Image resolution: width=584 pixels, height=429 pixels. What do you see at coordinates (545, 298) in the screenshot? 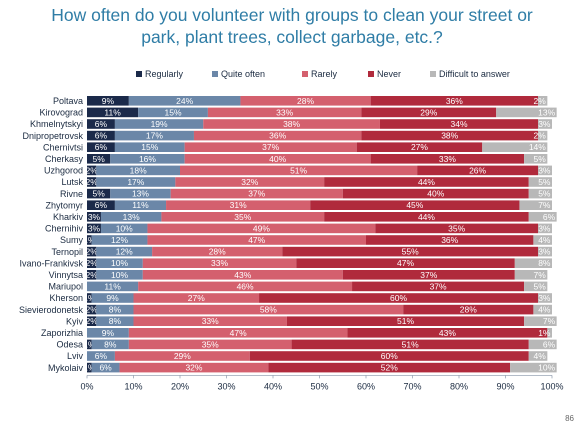
I see `bar-kherson-difficult-to-answer` at bounding box center [545, 298].